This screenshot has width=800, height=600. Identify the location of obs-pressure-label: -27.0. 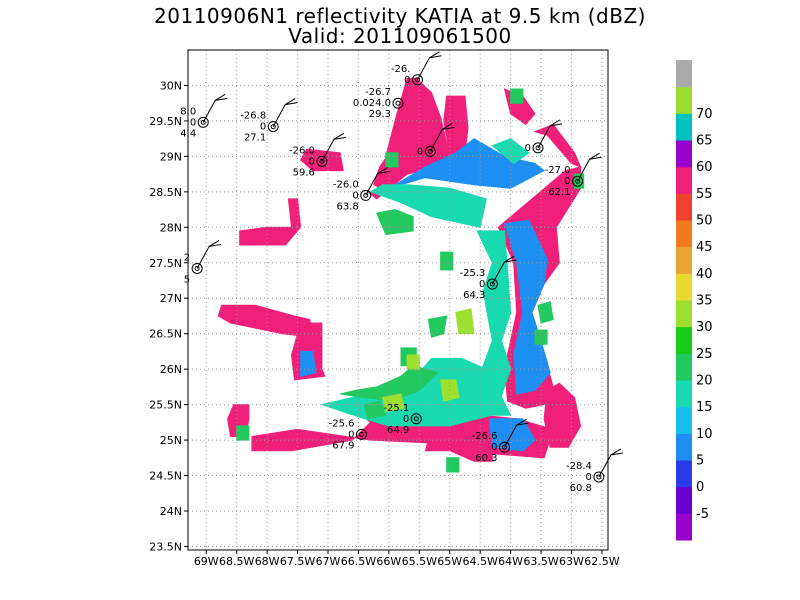
(558, 170).